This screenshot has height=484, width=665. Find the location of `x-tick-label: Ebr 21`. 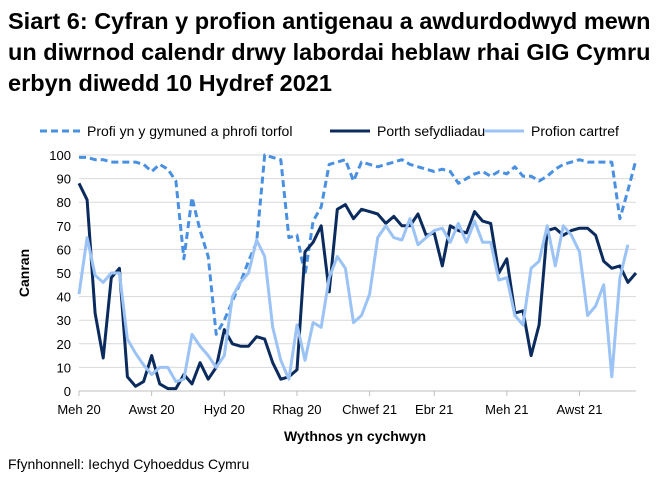

x-tick-label: Ebr 21 is located at coordinates (434, 409).